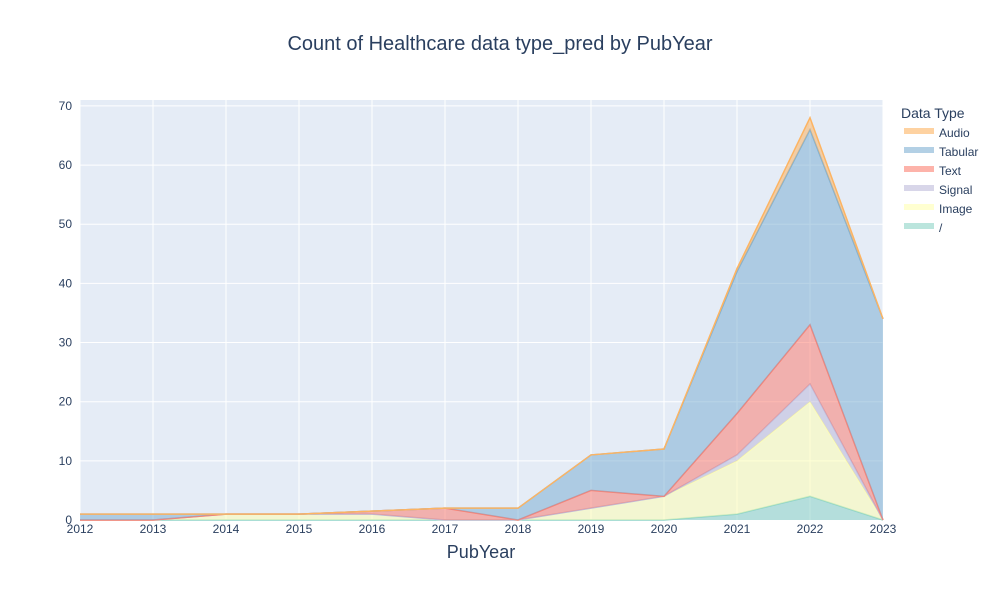 This screenshot has width=1000, height=600. What do you see at coordinates (883, 529) in the screenshot?
I see `x-tick-label: 2023` at bounding box center [883, 529].